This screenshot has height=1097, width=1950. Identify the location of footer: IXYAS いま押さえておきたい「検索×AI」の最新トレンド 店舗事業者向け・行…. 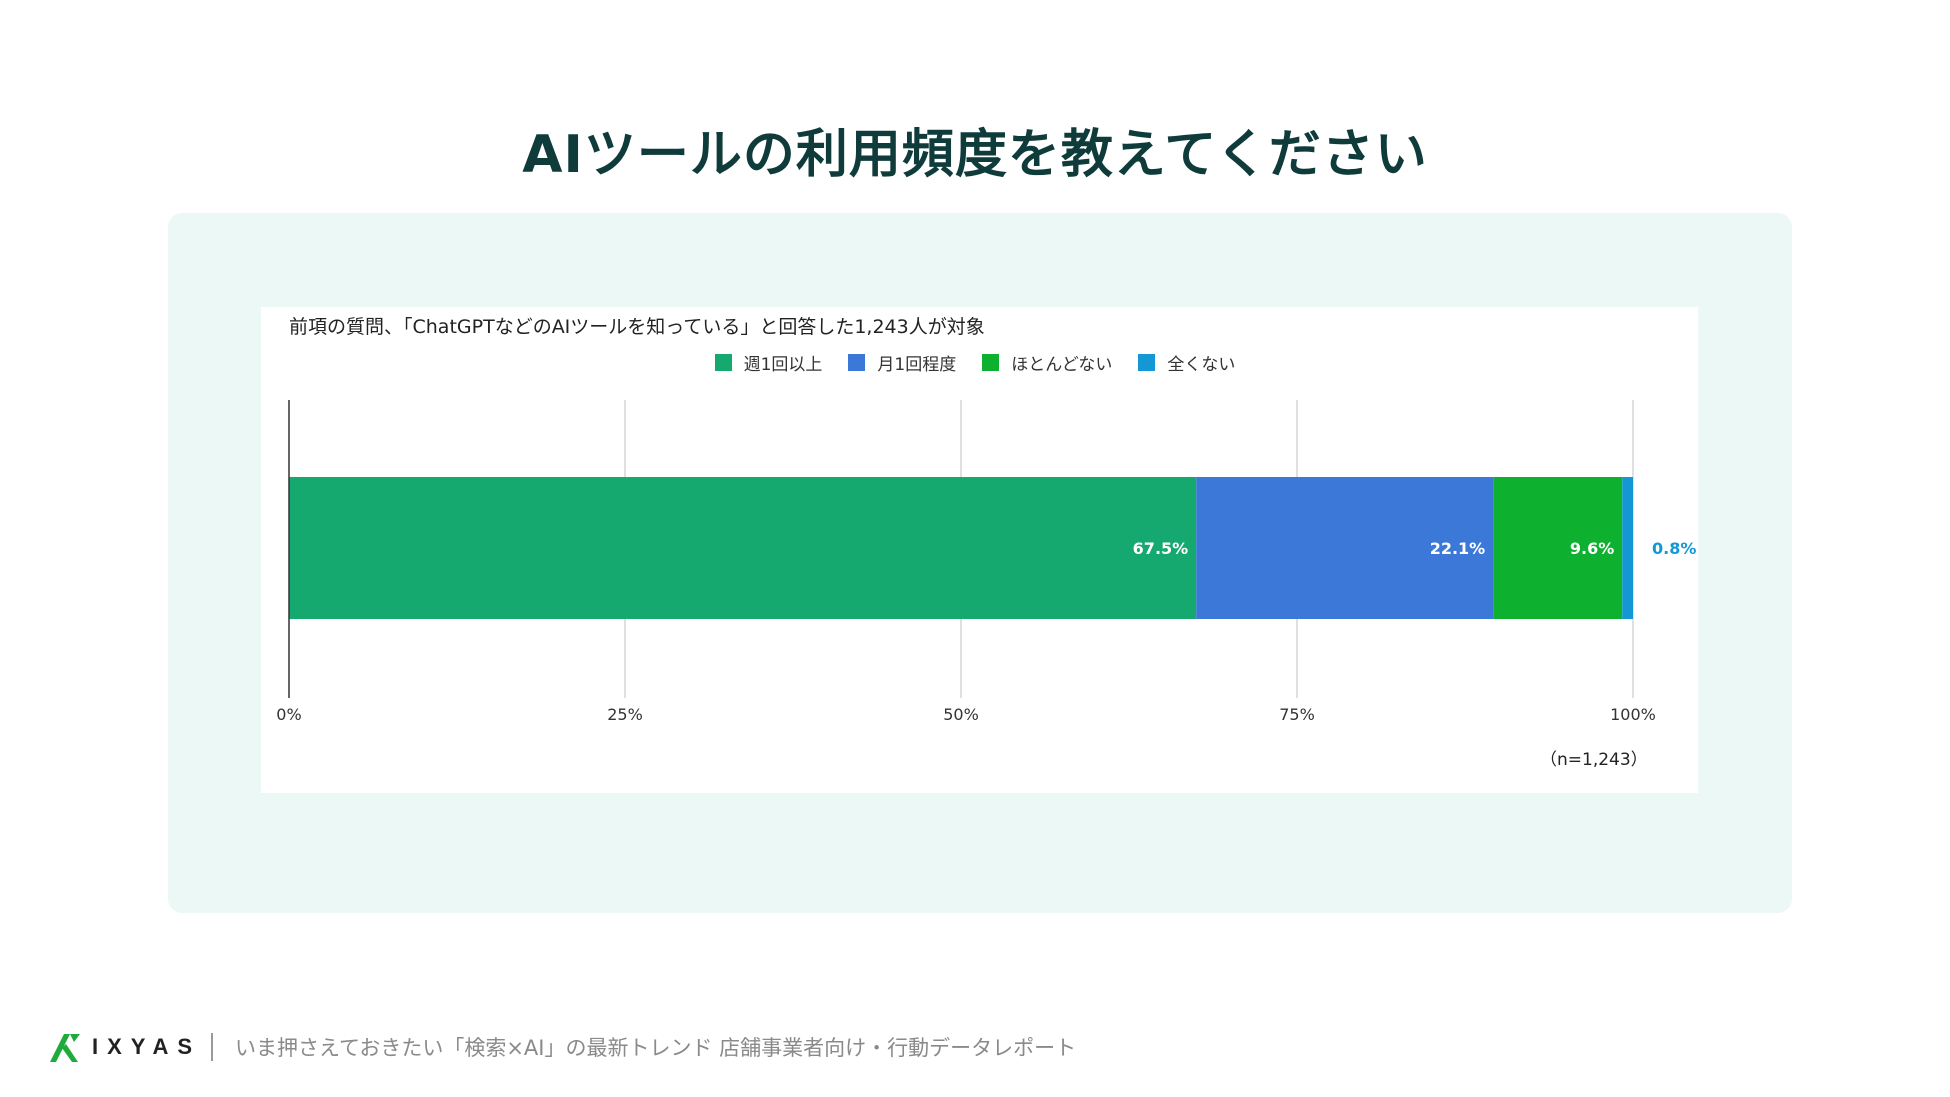
(562, 1047).